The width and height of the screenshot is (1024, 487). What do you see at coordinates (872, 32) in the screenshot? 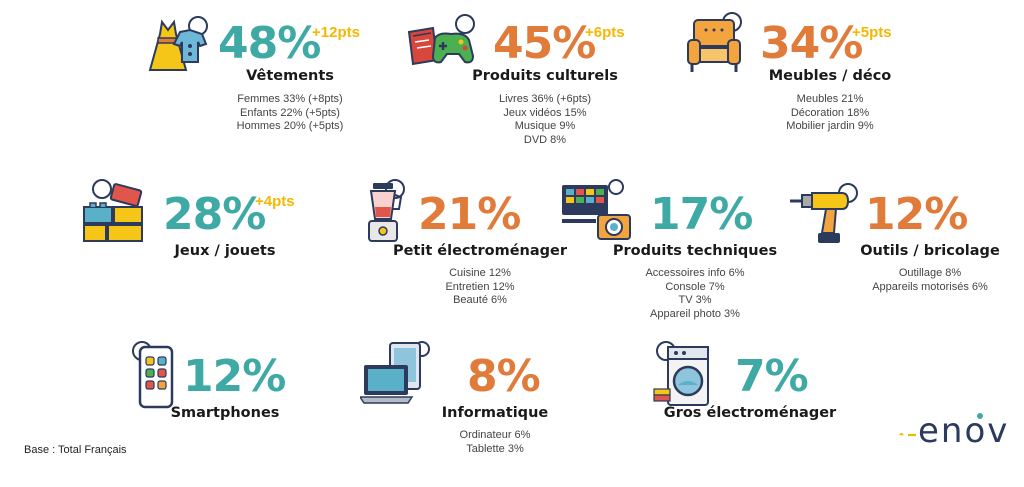
I see `delta-label: +5pts` at bounding box center [872, 32].